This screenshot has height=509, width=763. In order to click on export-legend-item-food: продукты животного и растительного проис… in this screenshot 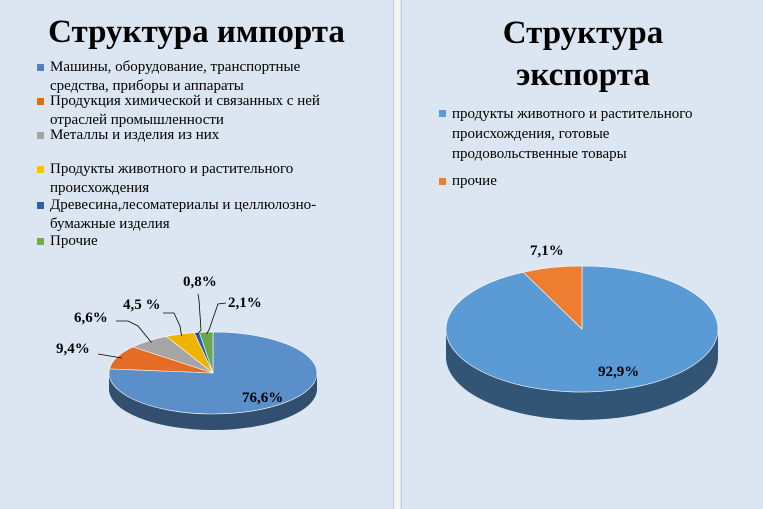, I will do `click(566, 134)`.